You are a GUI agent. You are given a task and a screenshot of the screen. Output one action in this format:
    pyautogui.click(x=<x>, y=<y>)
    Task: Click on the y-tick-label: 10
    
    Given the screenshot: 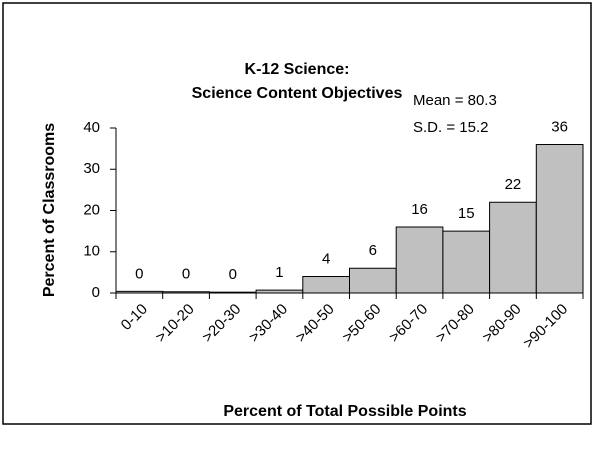 What is the action you would take?
    pyautogui.click(x=91, y=251)
    